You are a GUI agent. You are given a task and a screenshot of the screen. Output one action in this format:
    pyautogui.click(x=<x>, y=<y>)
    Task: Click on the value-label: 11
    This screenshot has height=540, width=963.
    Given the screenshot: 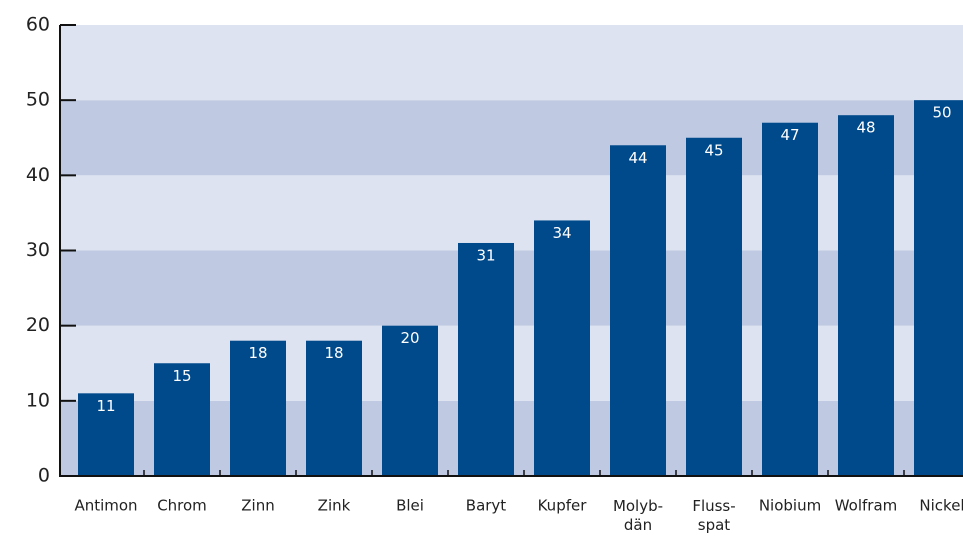 What is the action you would take?
    pyautogui.click(x=105, y=406)
    